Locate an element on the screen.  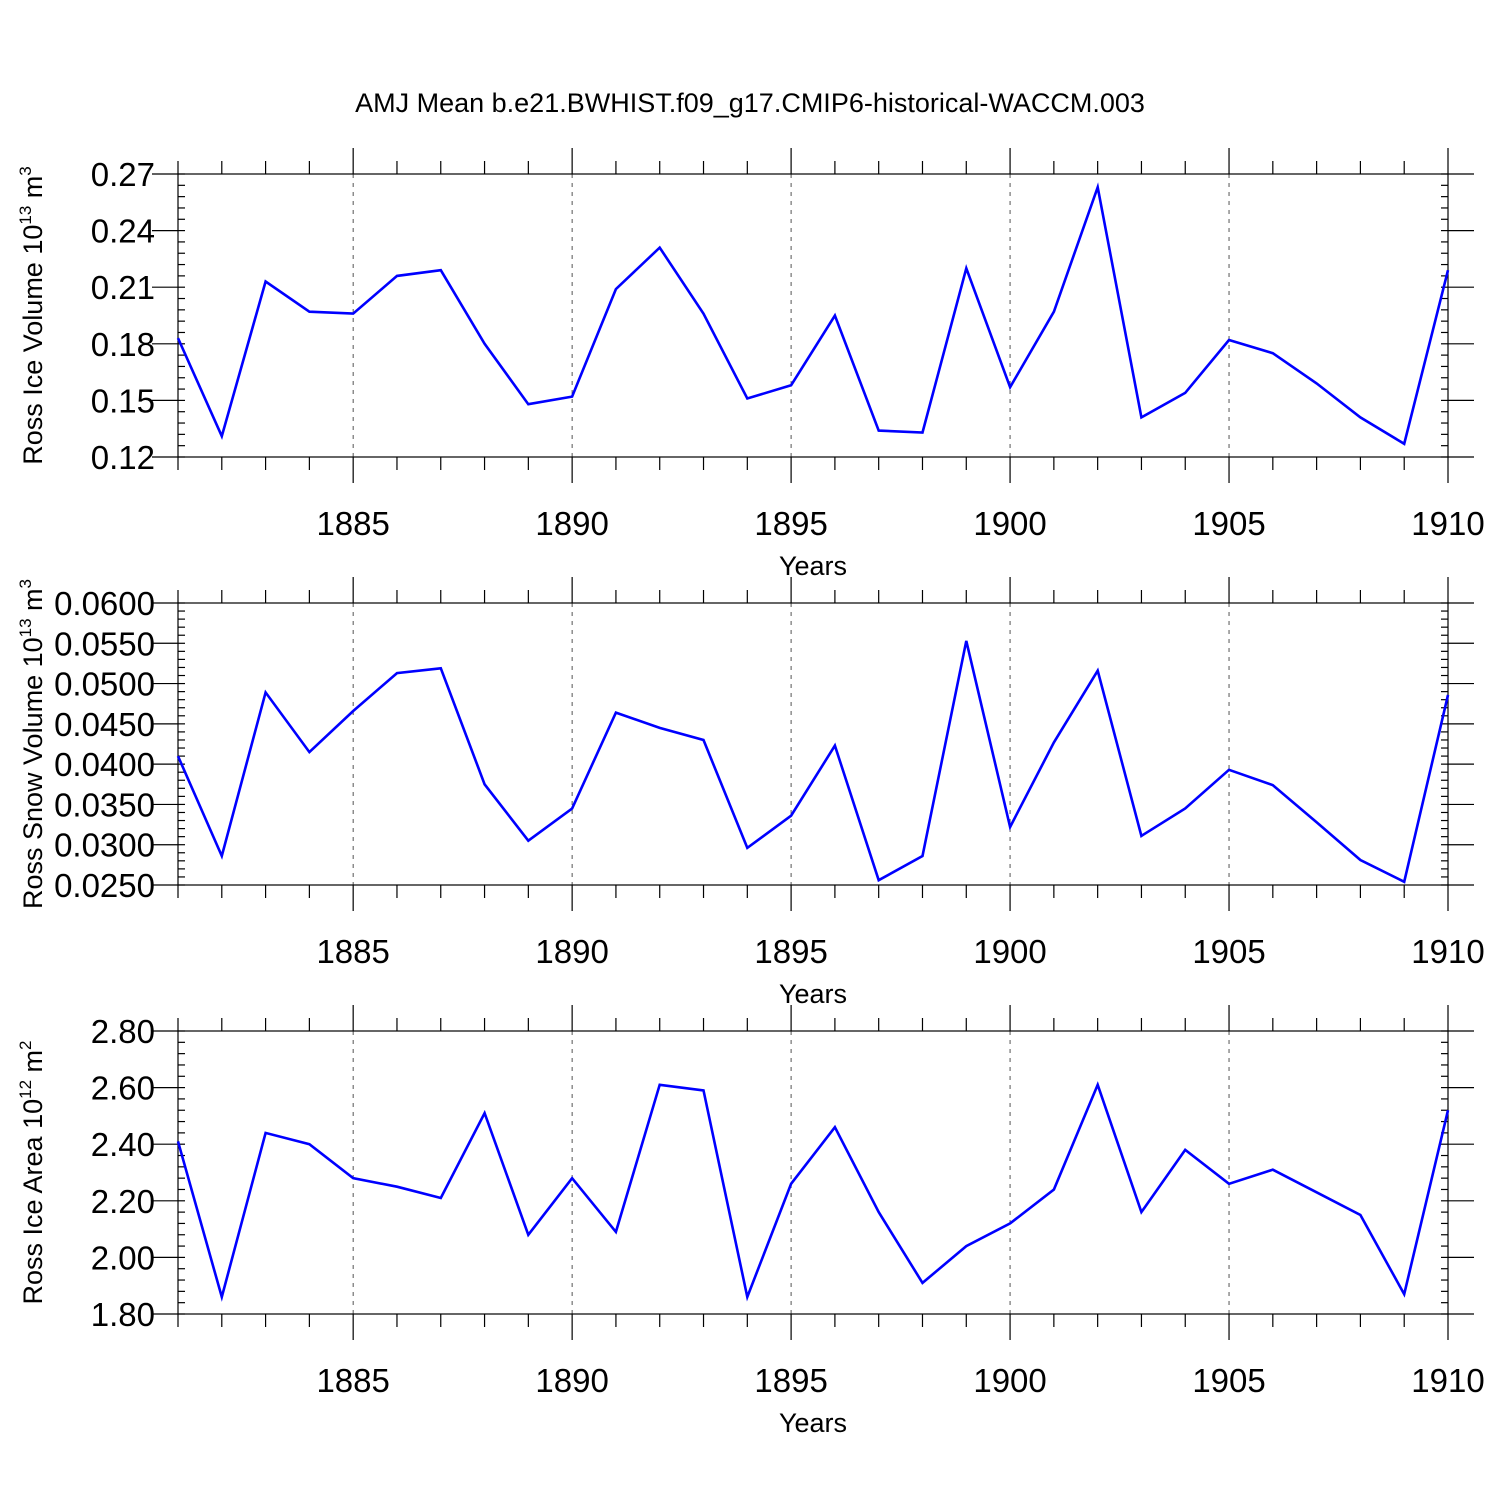
y-tick-label: 0.0600 is located at coordinates (104, 603).